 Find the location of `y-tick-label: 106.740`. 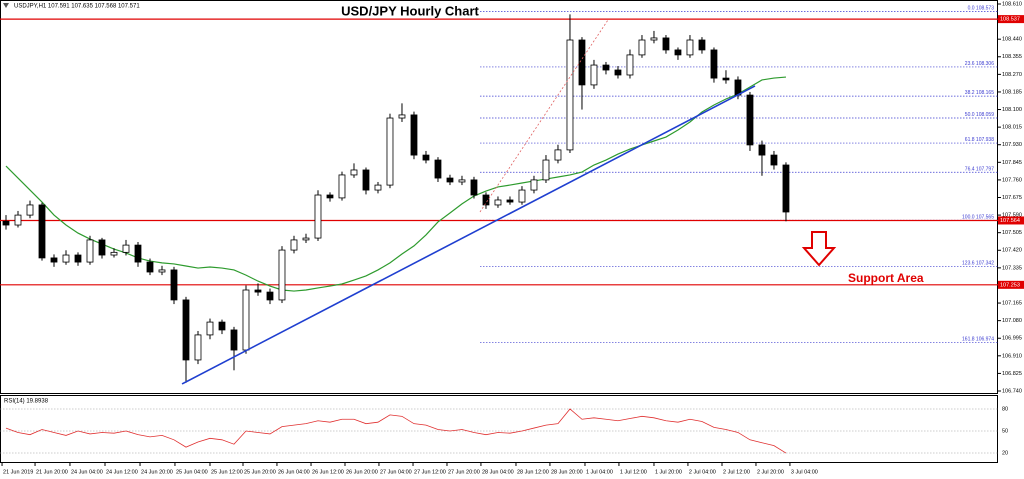

y-tick-label: 106.740 is located at coordinates (1012, 391).